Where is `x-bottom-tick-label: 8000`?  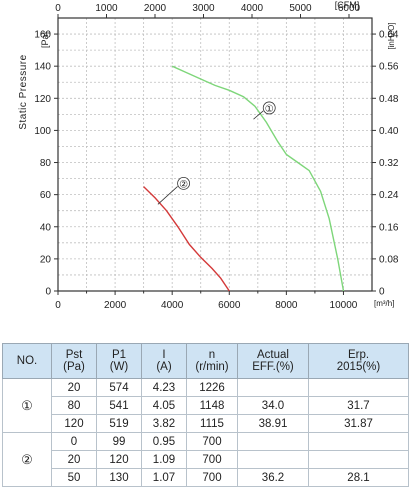 x-bottom-tick-label: 8000 is located at coordinates (286, 305).